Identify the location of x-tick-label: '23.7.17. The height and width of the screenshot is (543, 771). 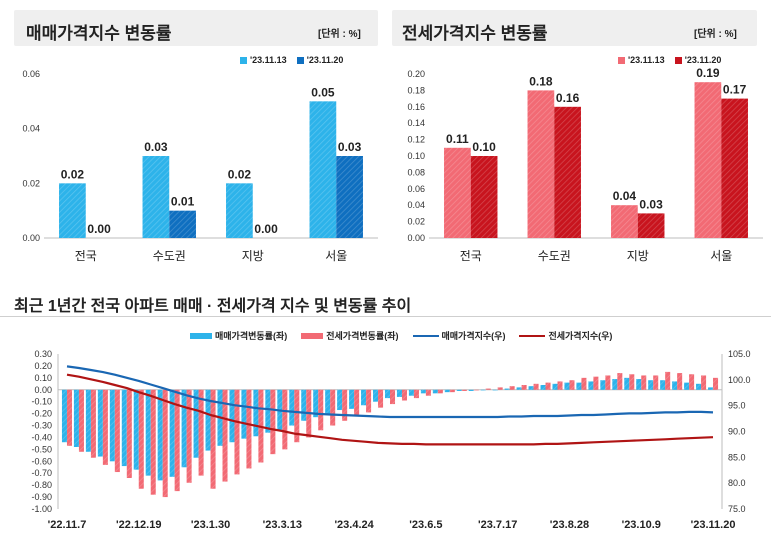
(497, 525).